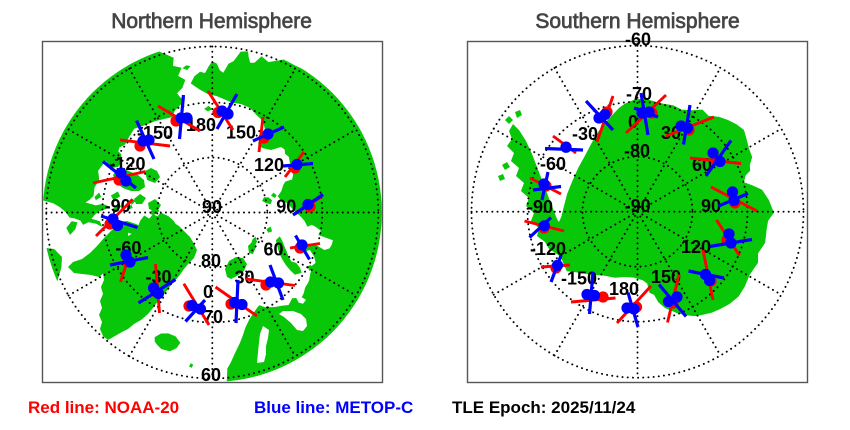  Describe the element at coordinates (579, 279) in the screenshot. I see `svg-text: -150` at that location.